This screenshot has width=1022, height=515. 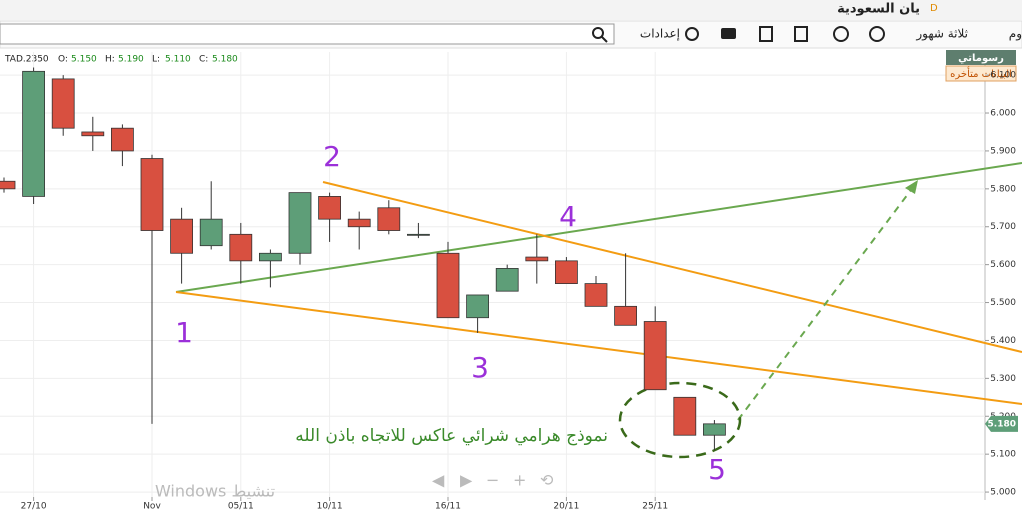 What do you see at coordinates (451, 436) in the screenshot?
I see `pattern-note: نموذج هرامي شرائي عاكس للاتجاه باذن الله` at bounding box center [451, 436].